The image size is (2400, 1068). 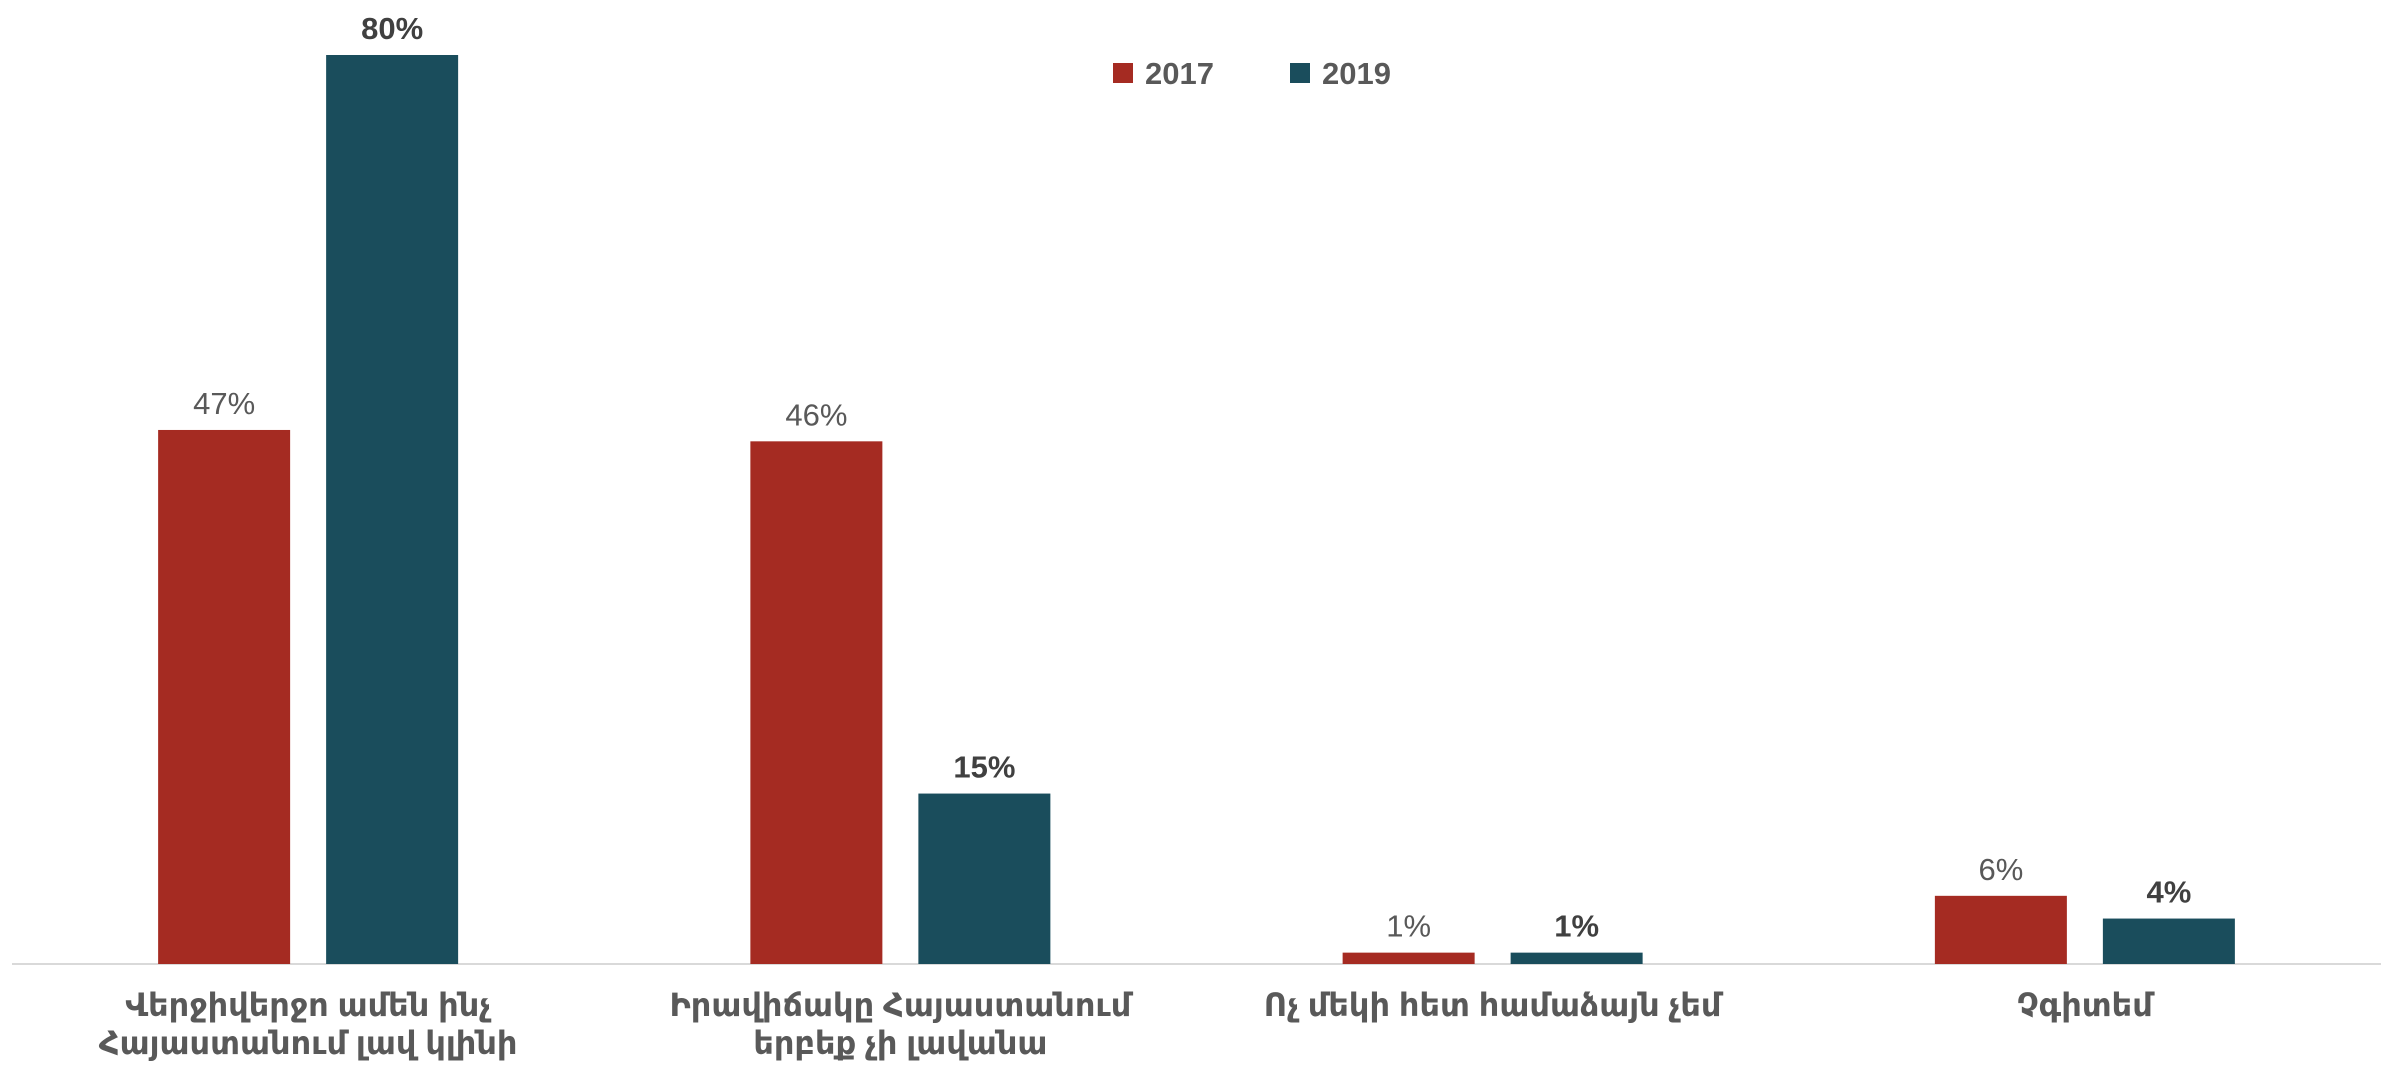 What do you see at coordinates (2000, 869) in the screenshot?
I see `value-label: 6%` at bounding box center [2000, 869].